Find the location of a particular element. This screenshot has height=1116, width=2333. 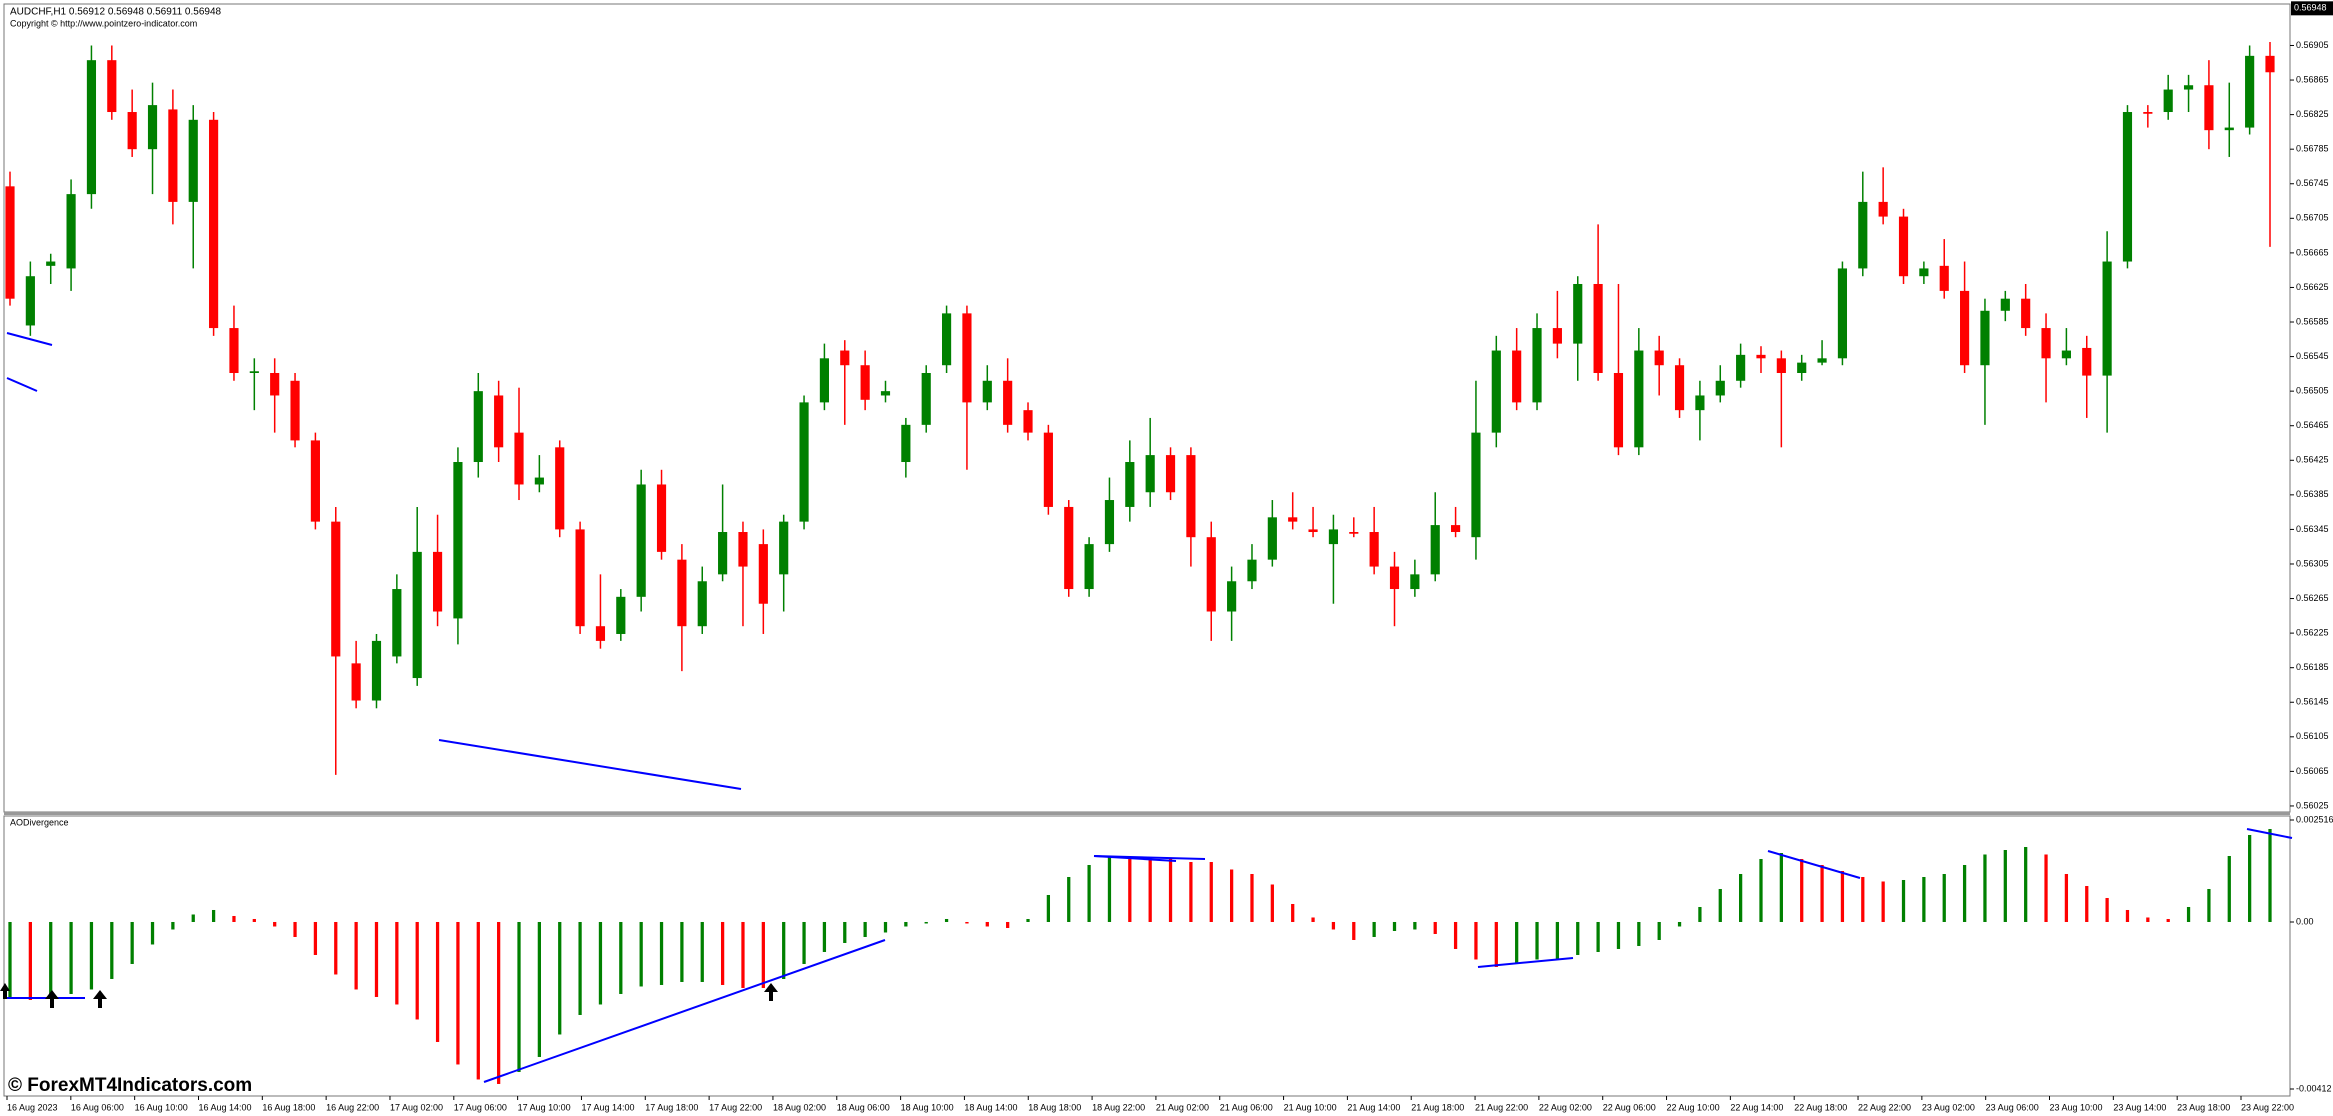

y-tick-label: 0.56545 is located at coordinates (2312, 356).